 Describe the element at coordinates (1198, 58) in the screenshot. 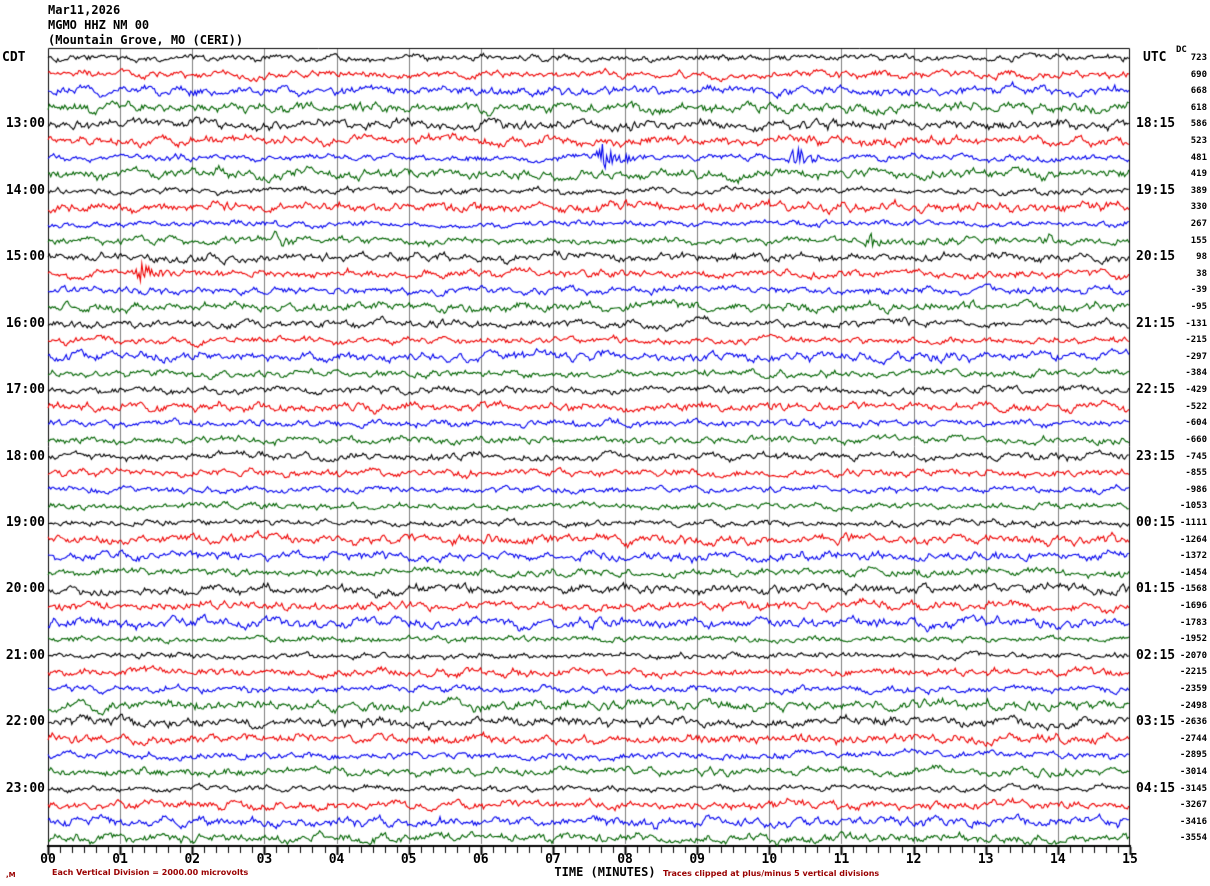

I see `dc-offset-value: 723` at that location.